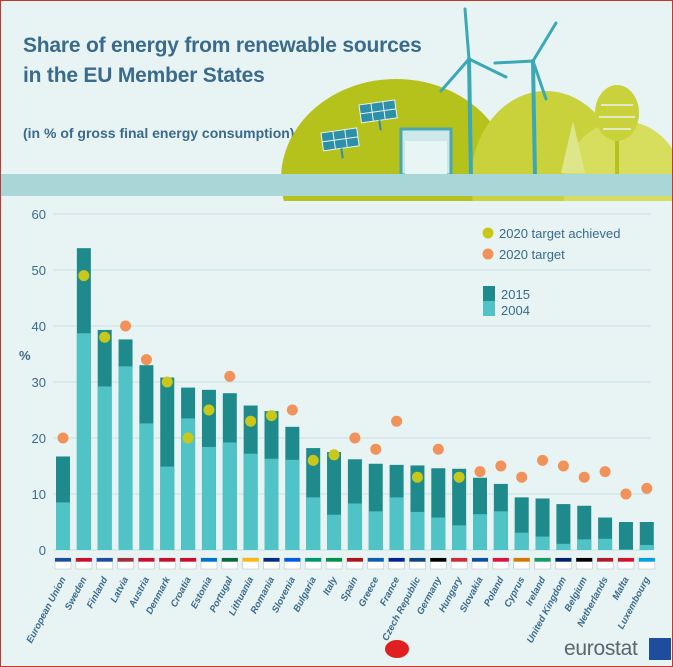  What do you see at coordinates (532, 254) in the screenshot?
I see `legend-target-label: 2020 target` at bounding box center [532, 254].